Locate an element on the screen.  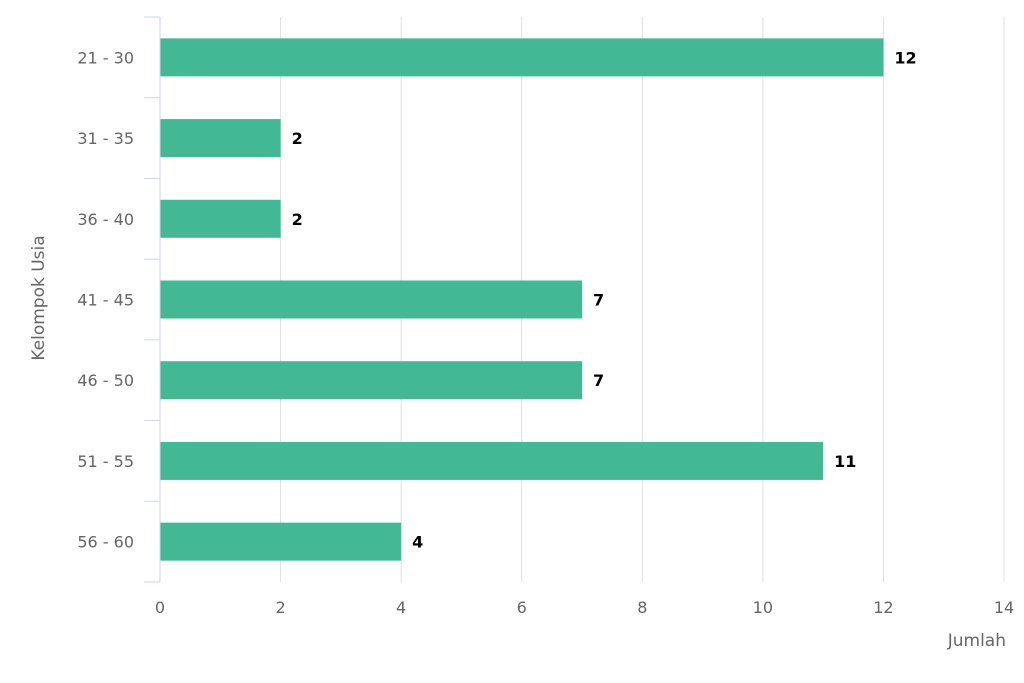
bar-value-label: 4 is located at coordinates (417, 542).